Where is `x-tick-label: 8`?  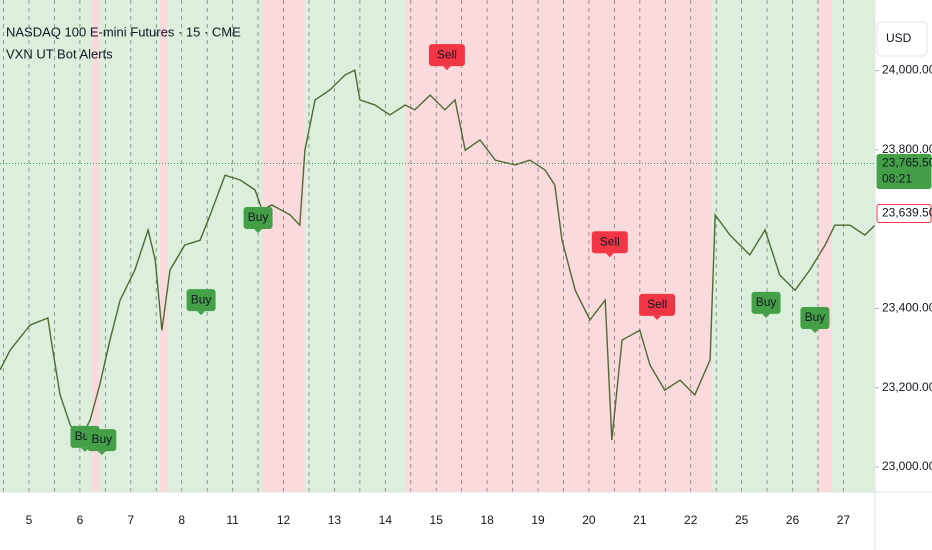 x-tick-label: 8 is located at coordinates (181, 520).